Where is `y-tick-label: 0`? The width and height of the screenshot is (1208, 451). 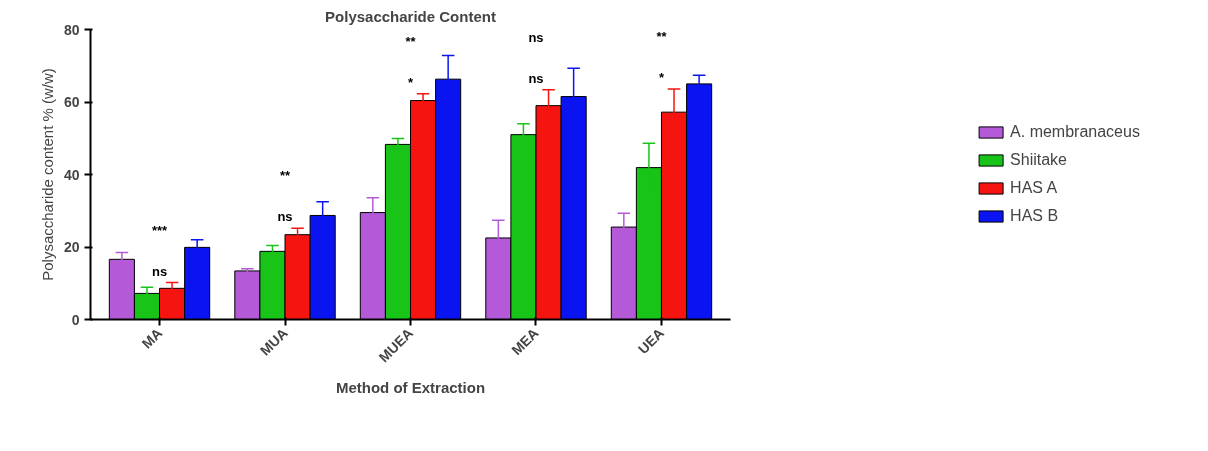 y-tick-label: 0 is located at coordinates (75, 319).